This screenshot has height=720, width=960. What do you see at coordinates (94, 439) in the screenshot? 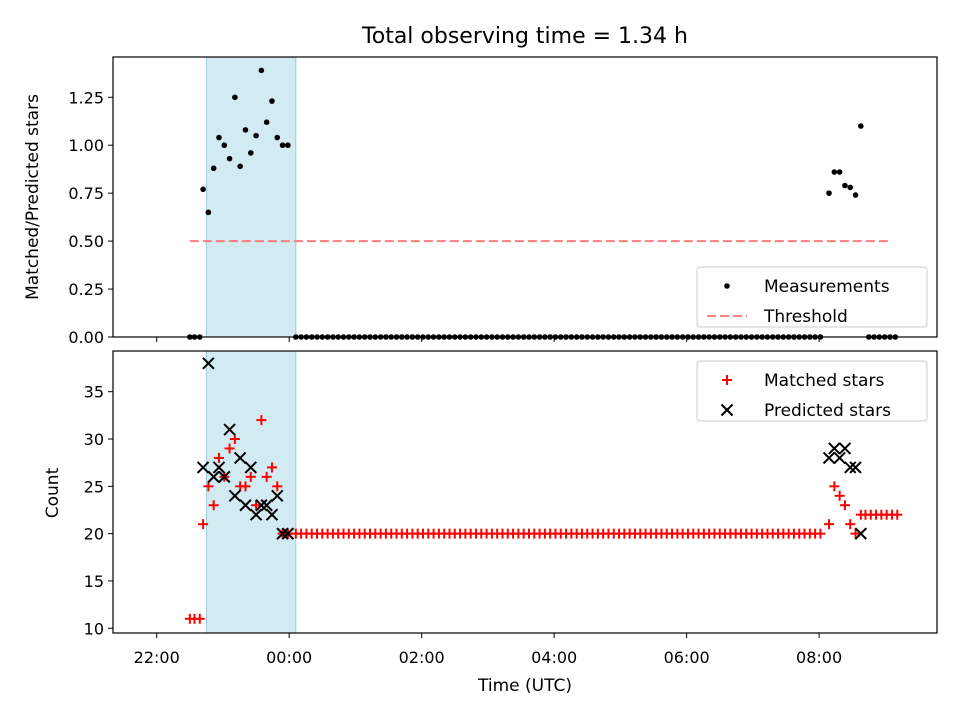
I see `y-tick-label: 30` at bounding box center [94, 439].